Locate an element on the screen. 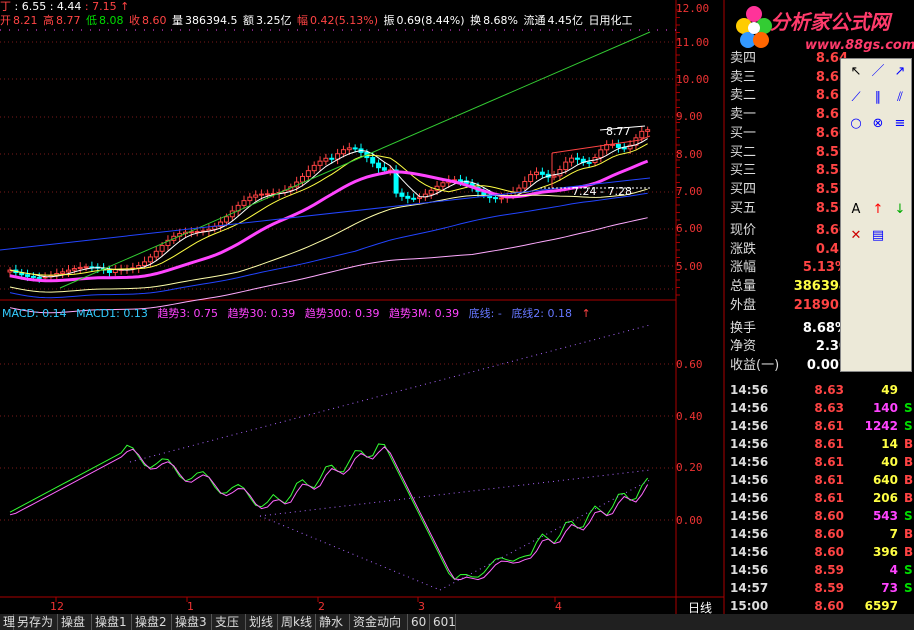 Image resolution: width=914 pixels, height=630 pixels. up-arrow-icon: ↑ is located at coordinates (878, 209).